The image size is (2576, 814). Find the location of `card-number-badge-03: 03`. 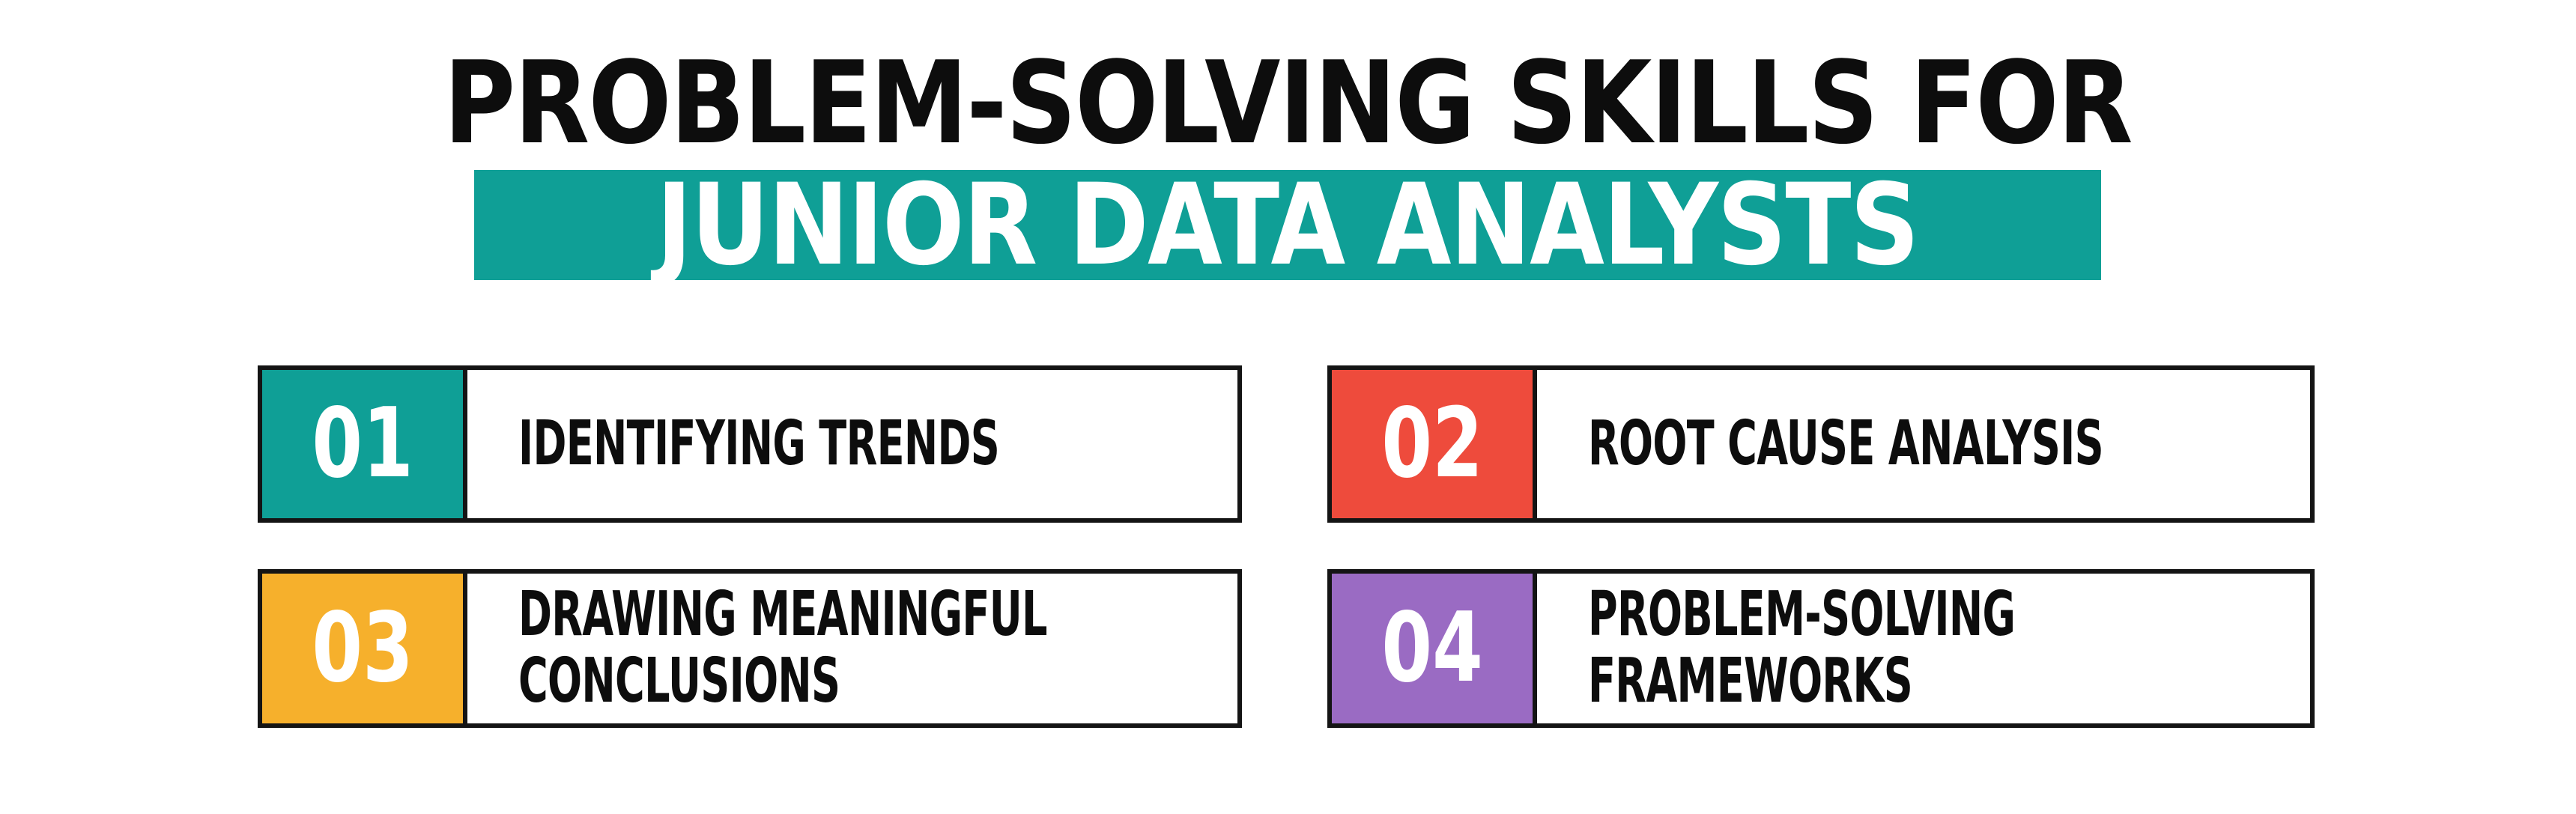

card-number-badge-03: 03 is located at coordinates (364, 648).